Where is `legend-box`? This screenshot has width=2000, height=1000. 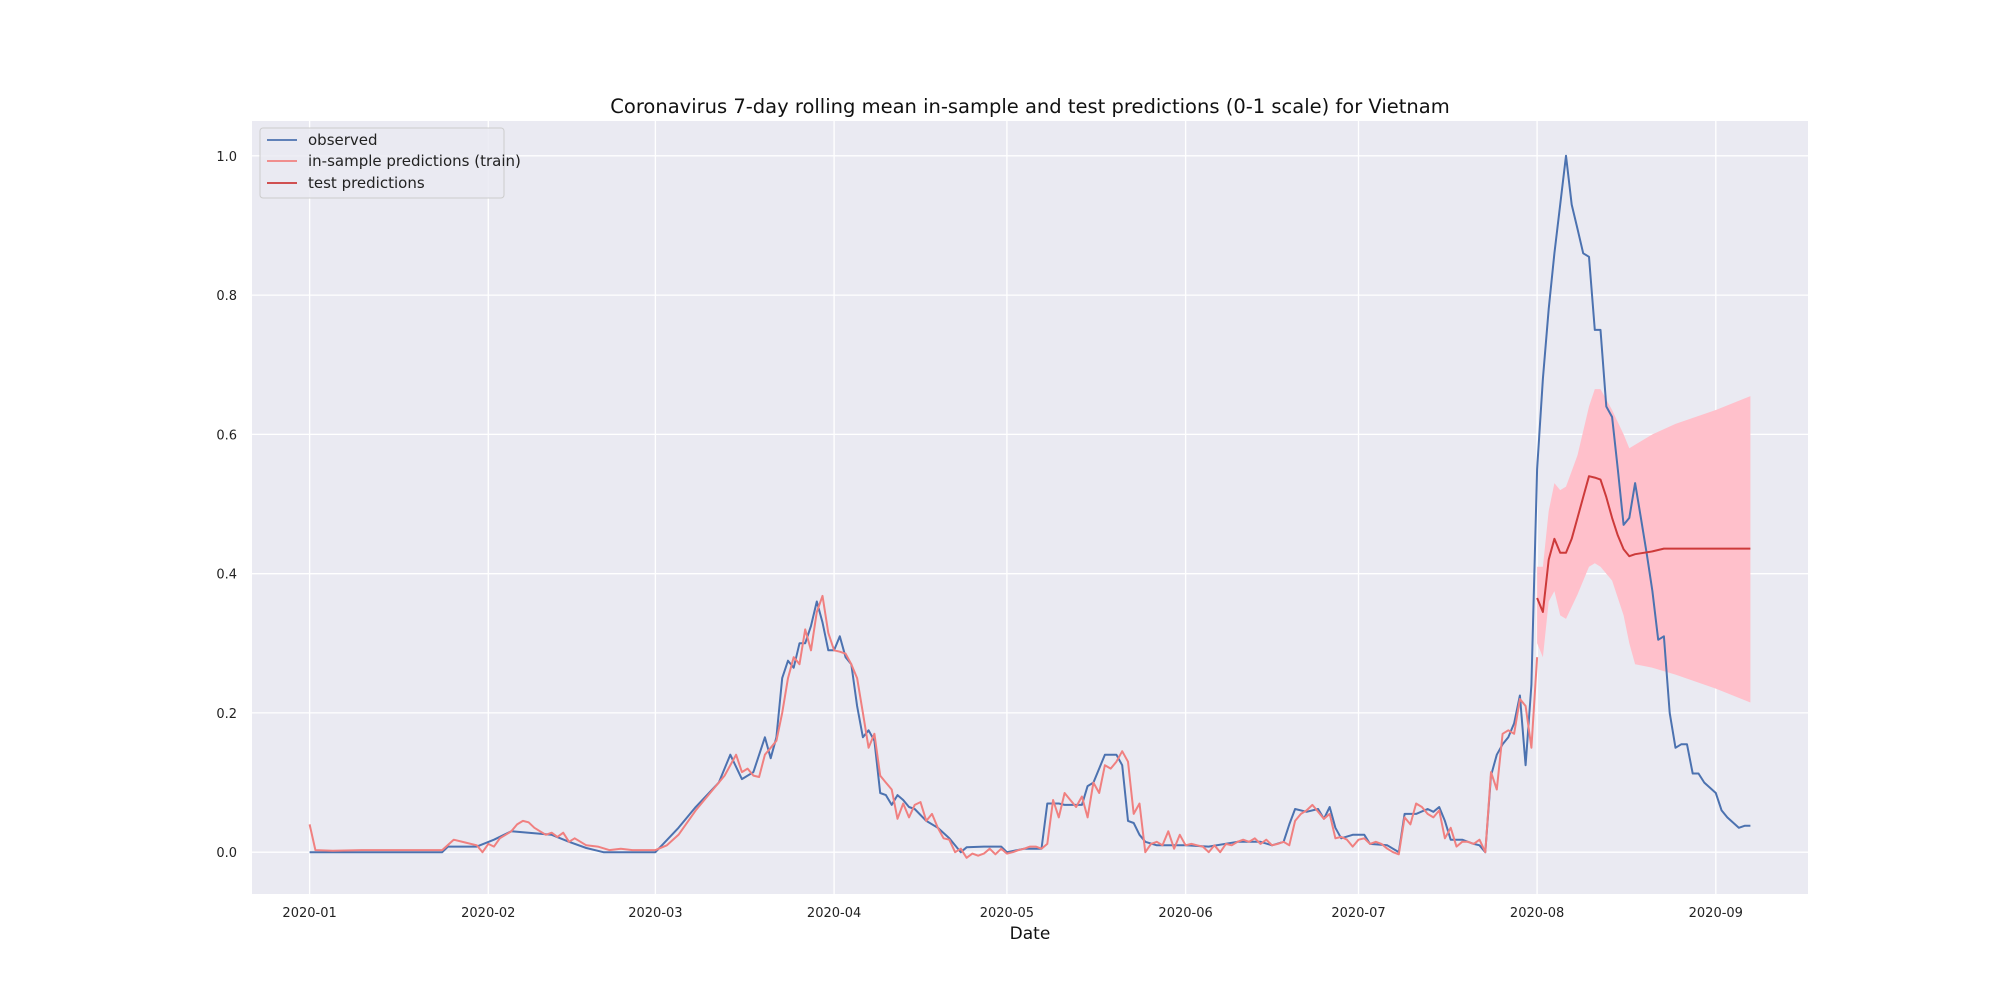
legend-box is located at coordinates (382, 163).